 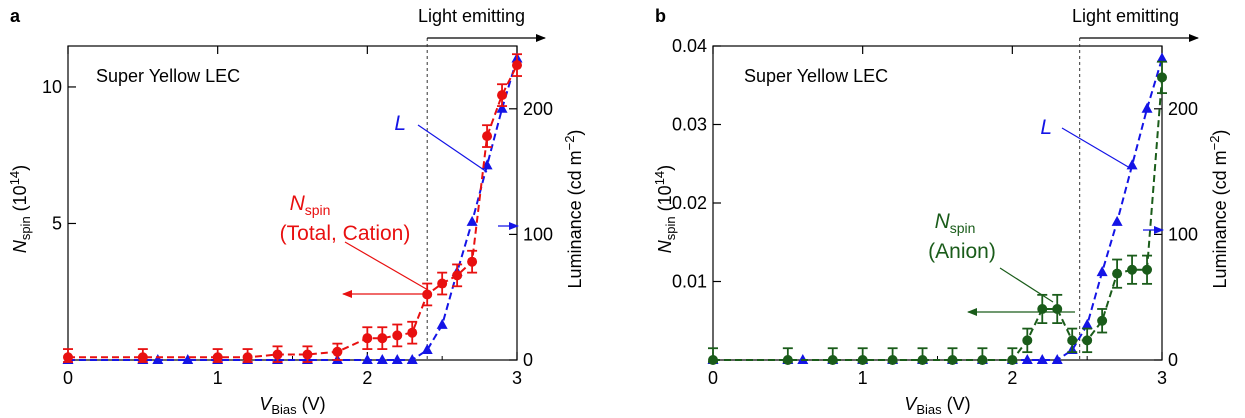 I want to click on nspin-annotation-line2: (Anion), so click(x=962, y=251).